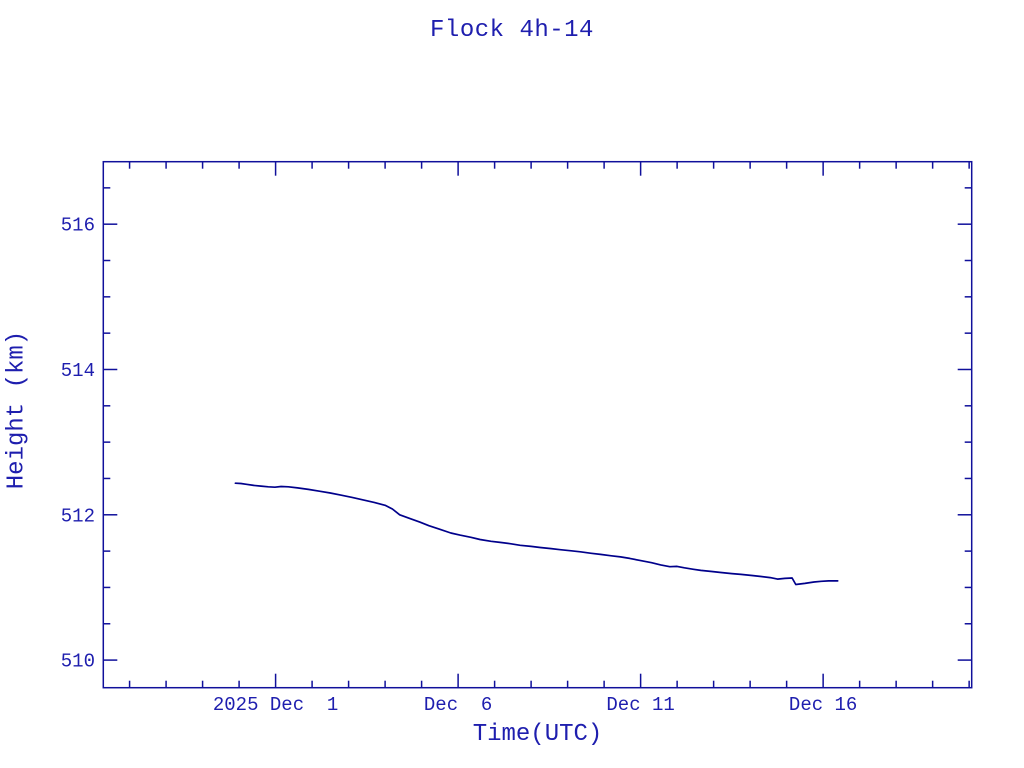  Describe the element at coordinates (78, 371) in the screenshot. I see `y-tick-label: 514` at that location.